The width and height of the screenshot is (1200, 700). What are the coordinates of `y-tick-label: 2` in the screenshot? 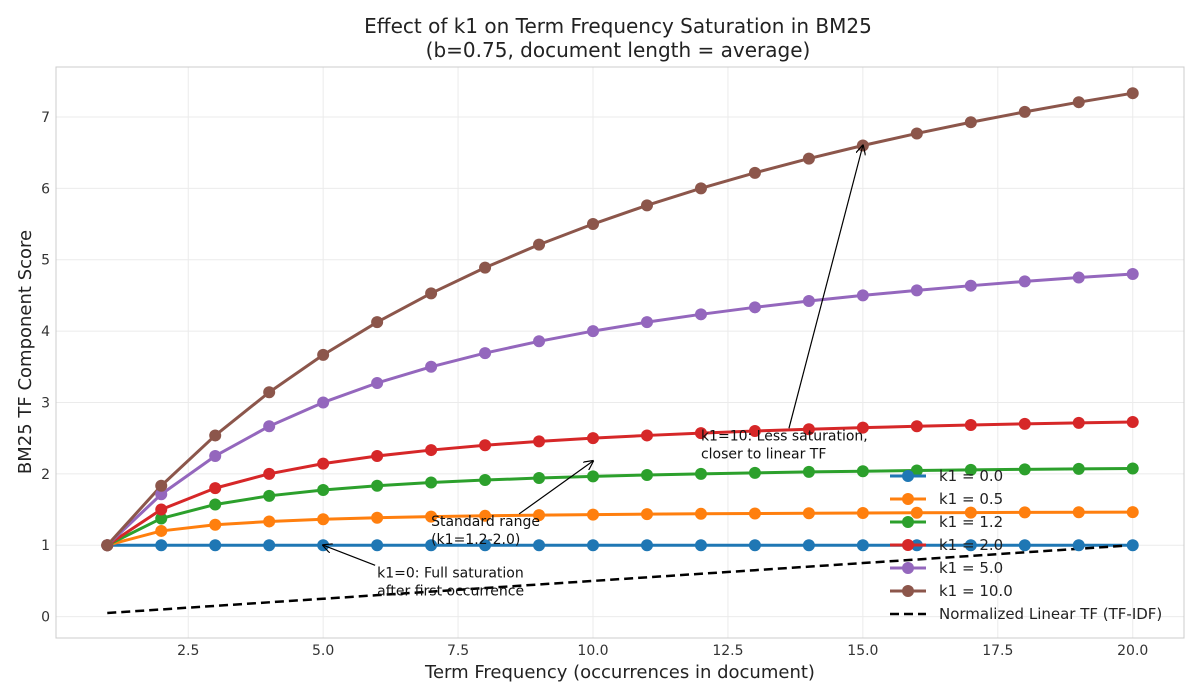 It's located at (45, 475).